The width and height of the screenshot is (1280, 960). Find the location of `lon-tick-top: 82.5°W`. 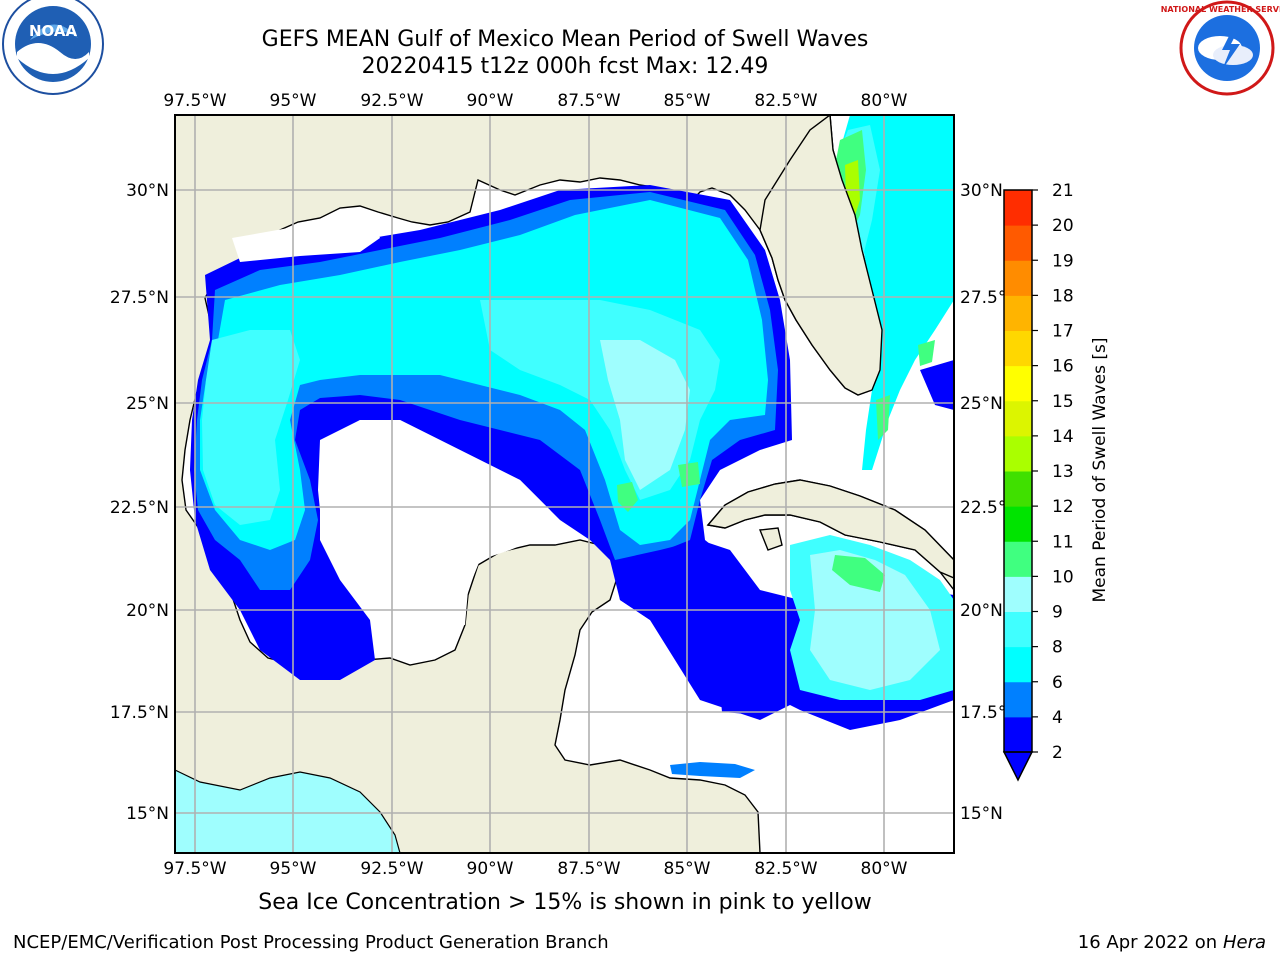

lon-tick-top: 82.5°W is located at coordinates (785, 101).